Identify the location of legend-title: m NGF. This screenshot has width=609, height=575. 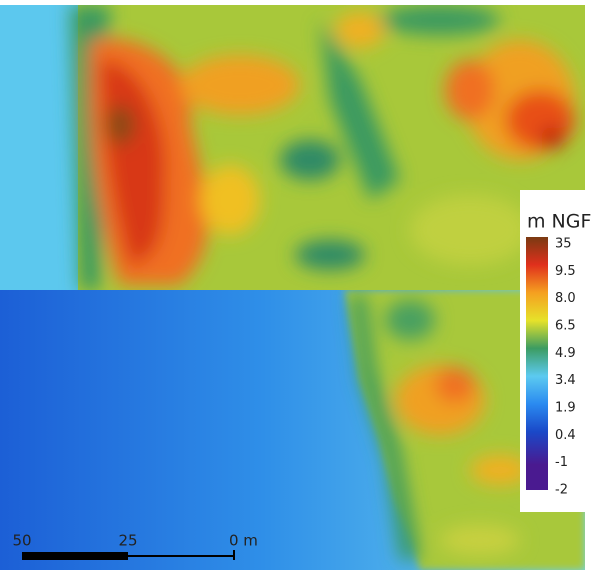
(559, 222).